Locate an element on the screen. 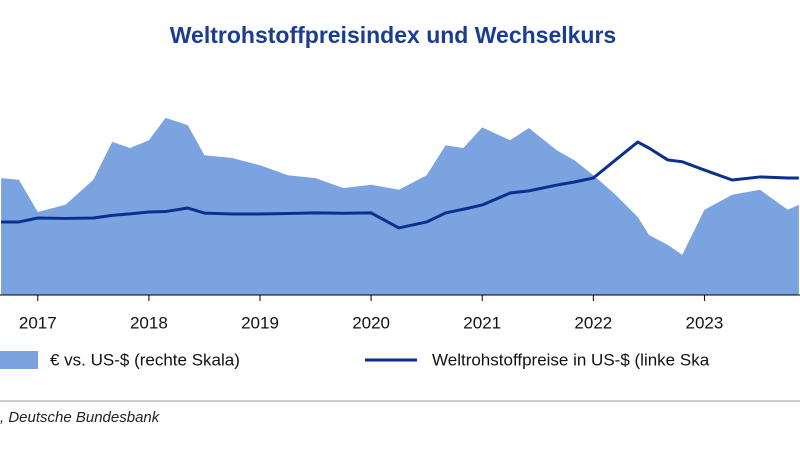 Image resolution: width=800 pixels, height=450 pixels. legend-label: € vs. US-$ (rechte Skala) is located at coordinates (145, 359).